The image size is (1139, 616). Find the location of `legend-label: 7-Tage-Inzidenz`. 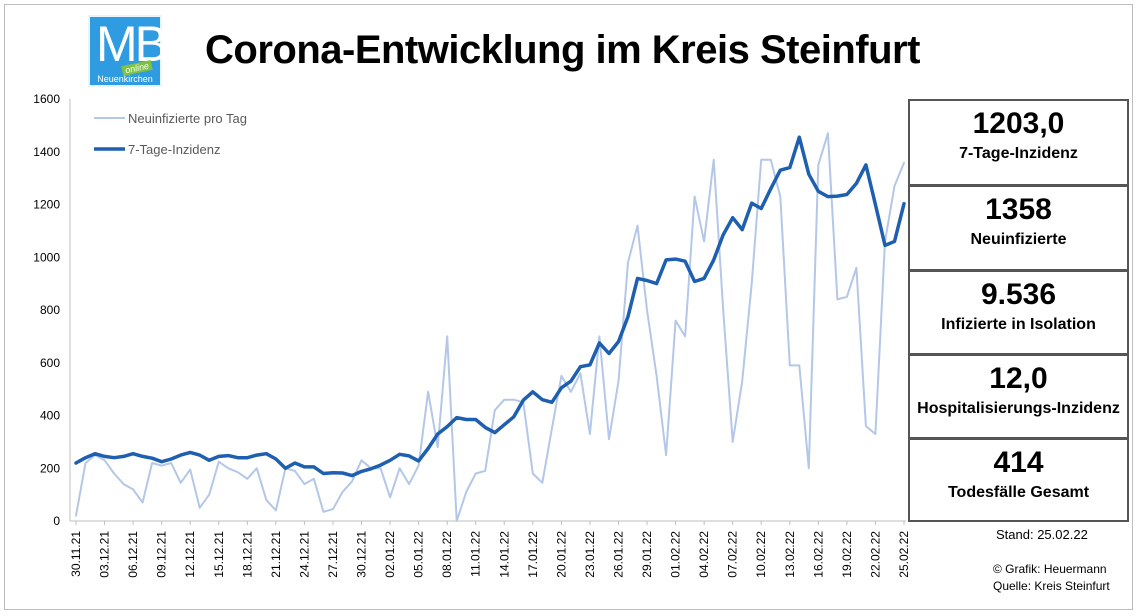

legend-label: 7-Tage-Inzidenz is located at coordinates (174, 149).